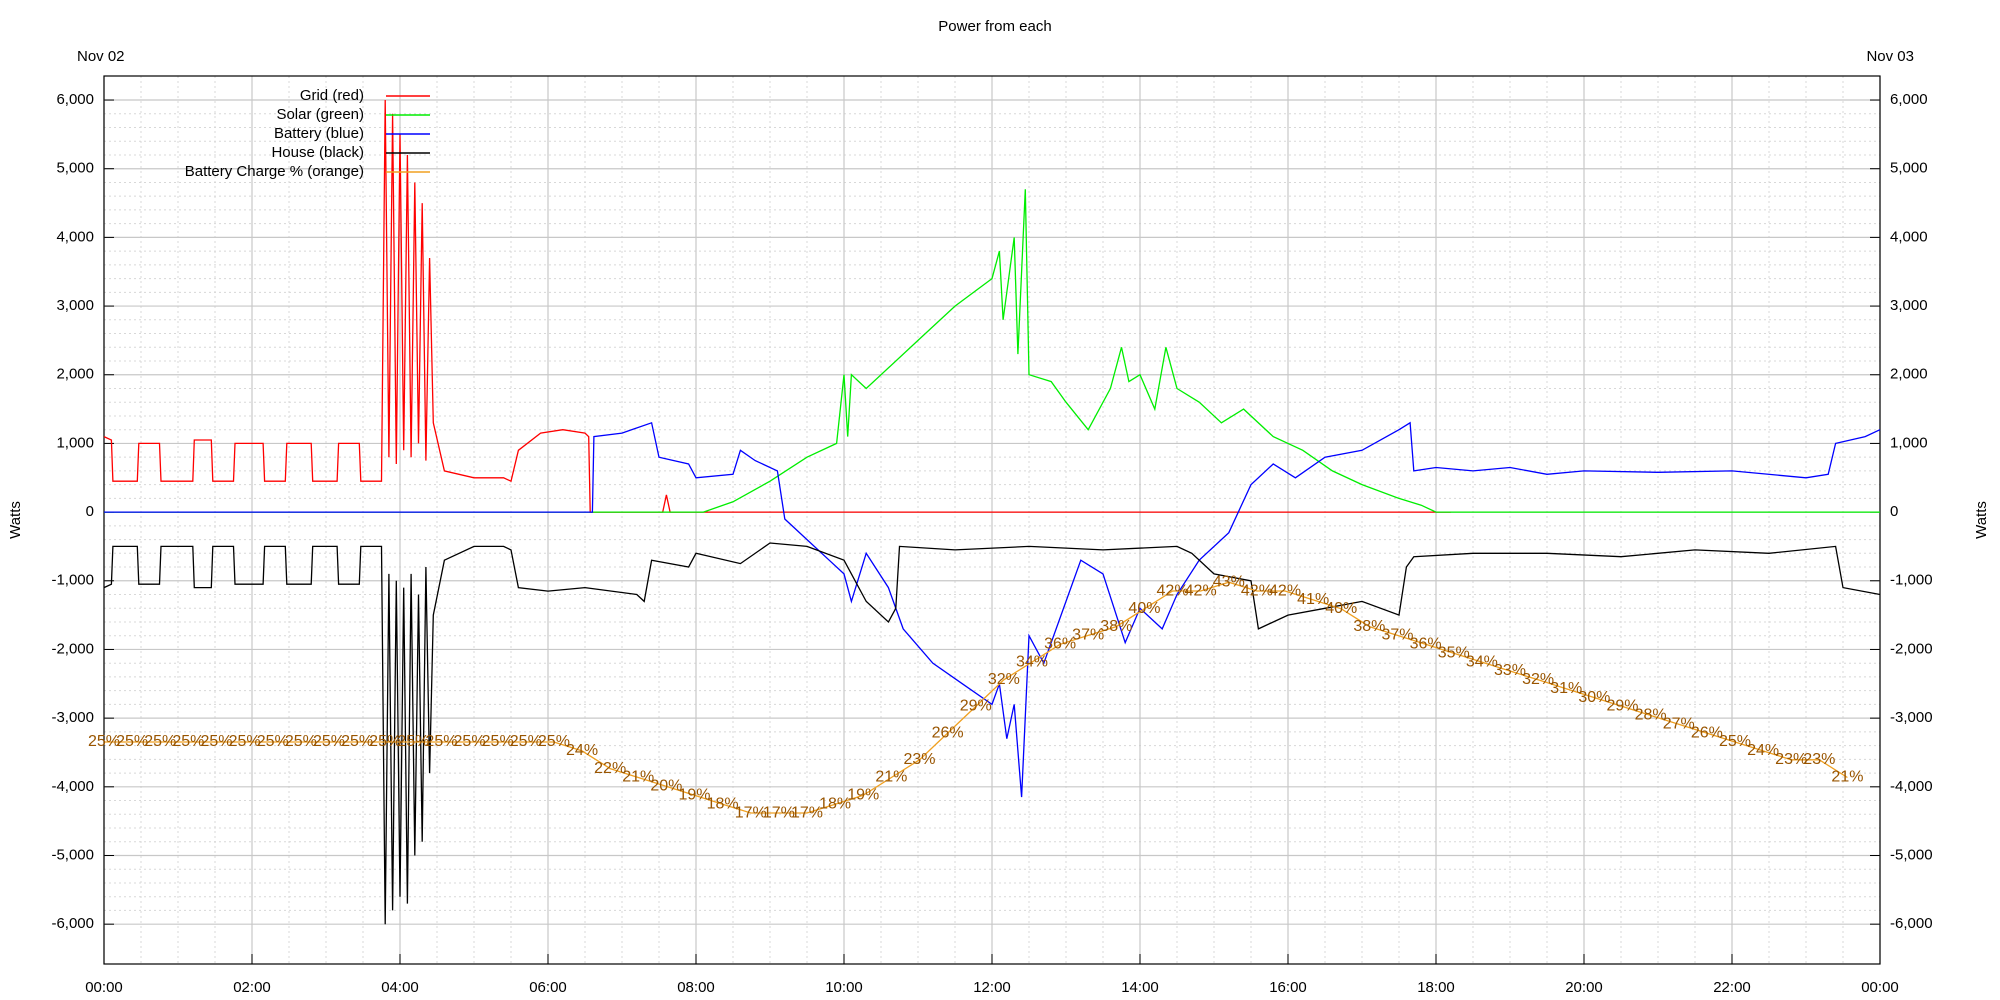  Describe the element at coordinates (72, 786) in the screenshot. I see `y-tick-label: -4,000` at that location.